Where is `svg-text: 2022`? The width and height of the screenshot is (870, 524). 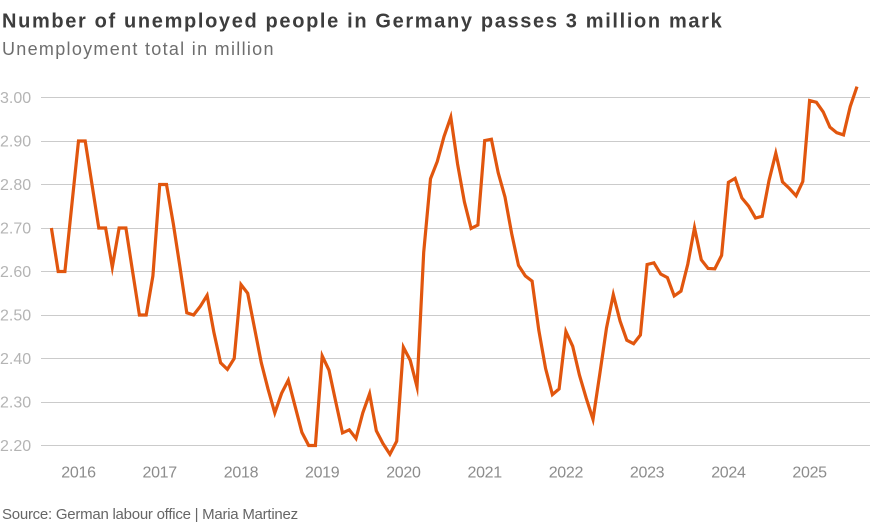
svg-text: 2022 is located at coordinates (566, 473).